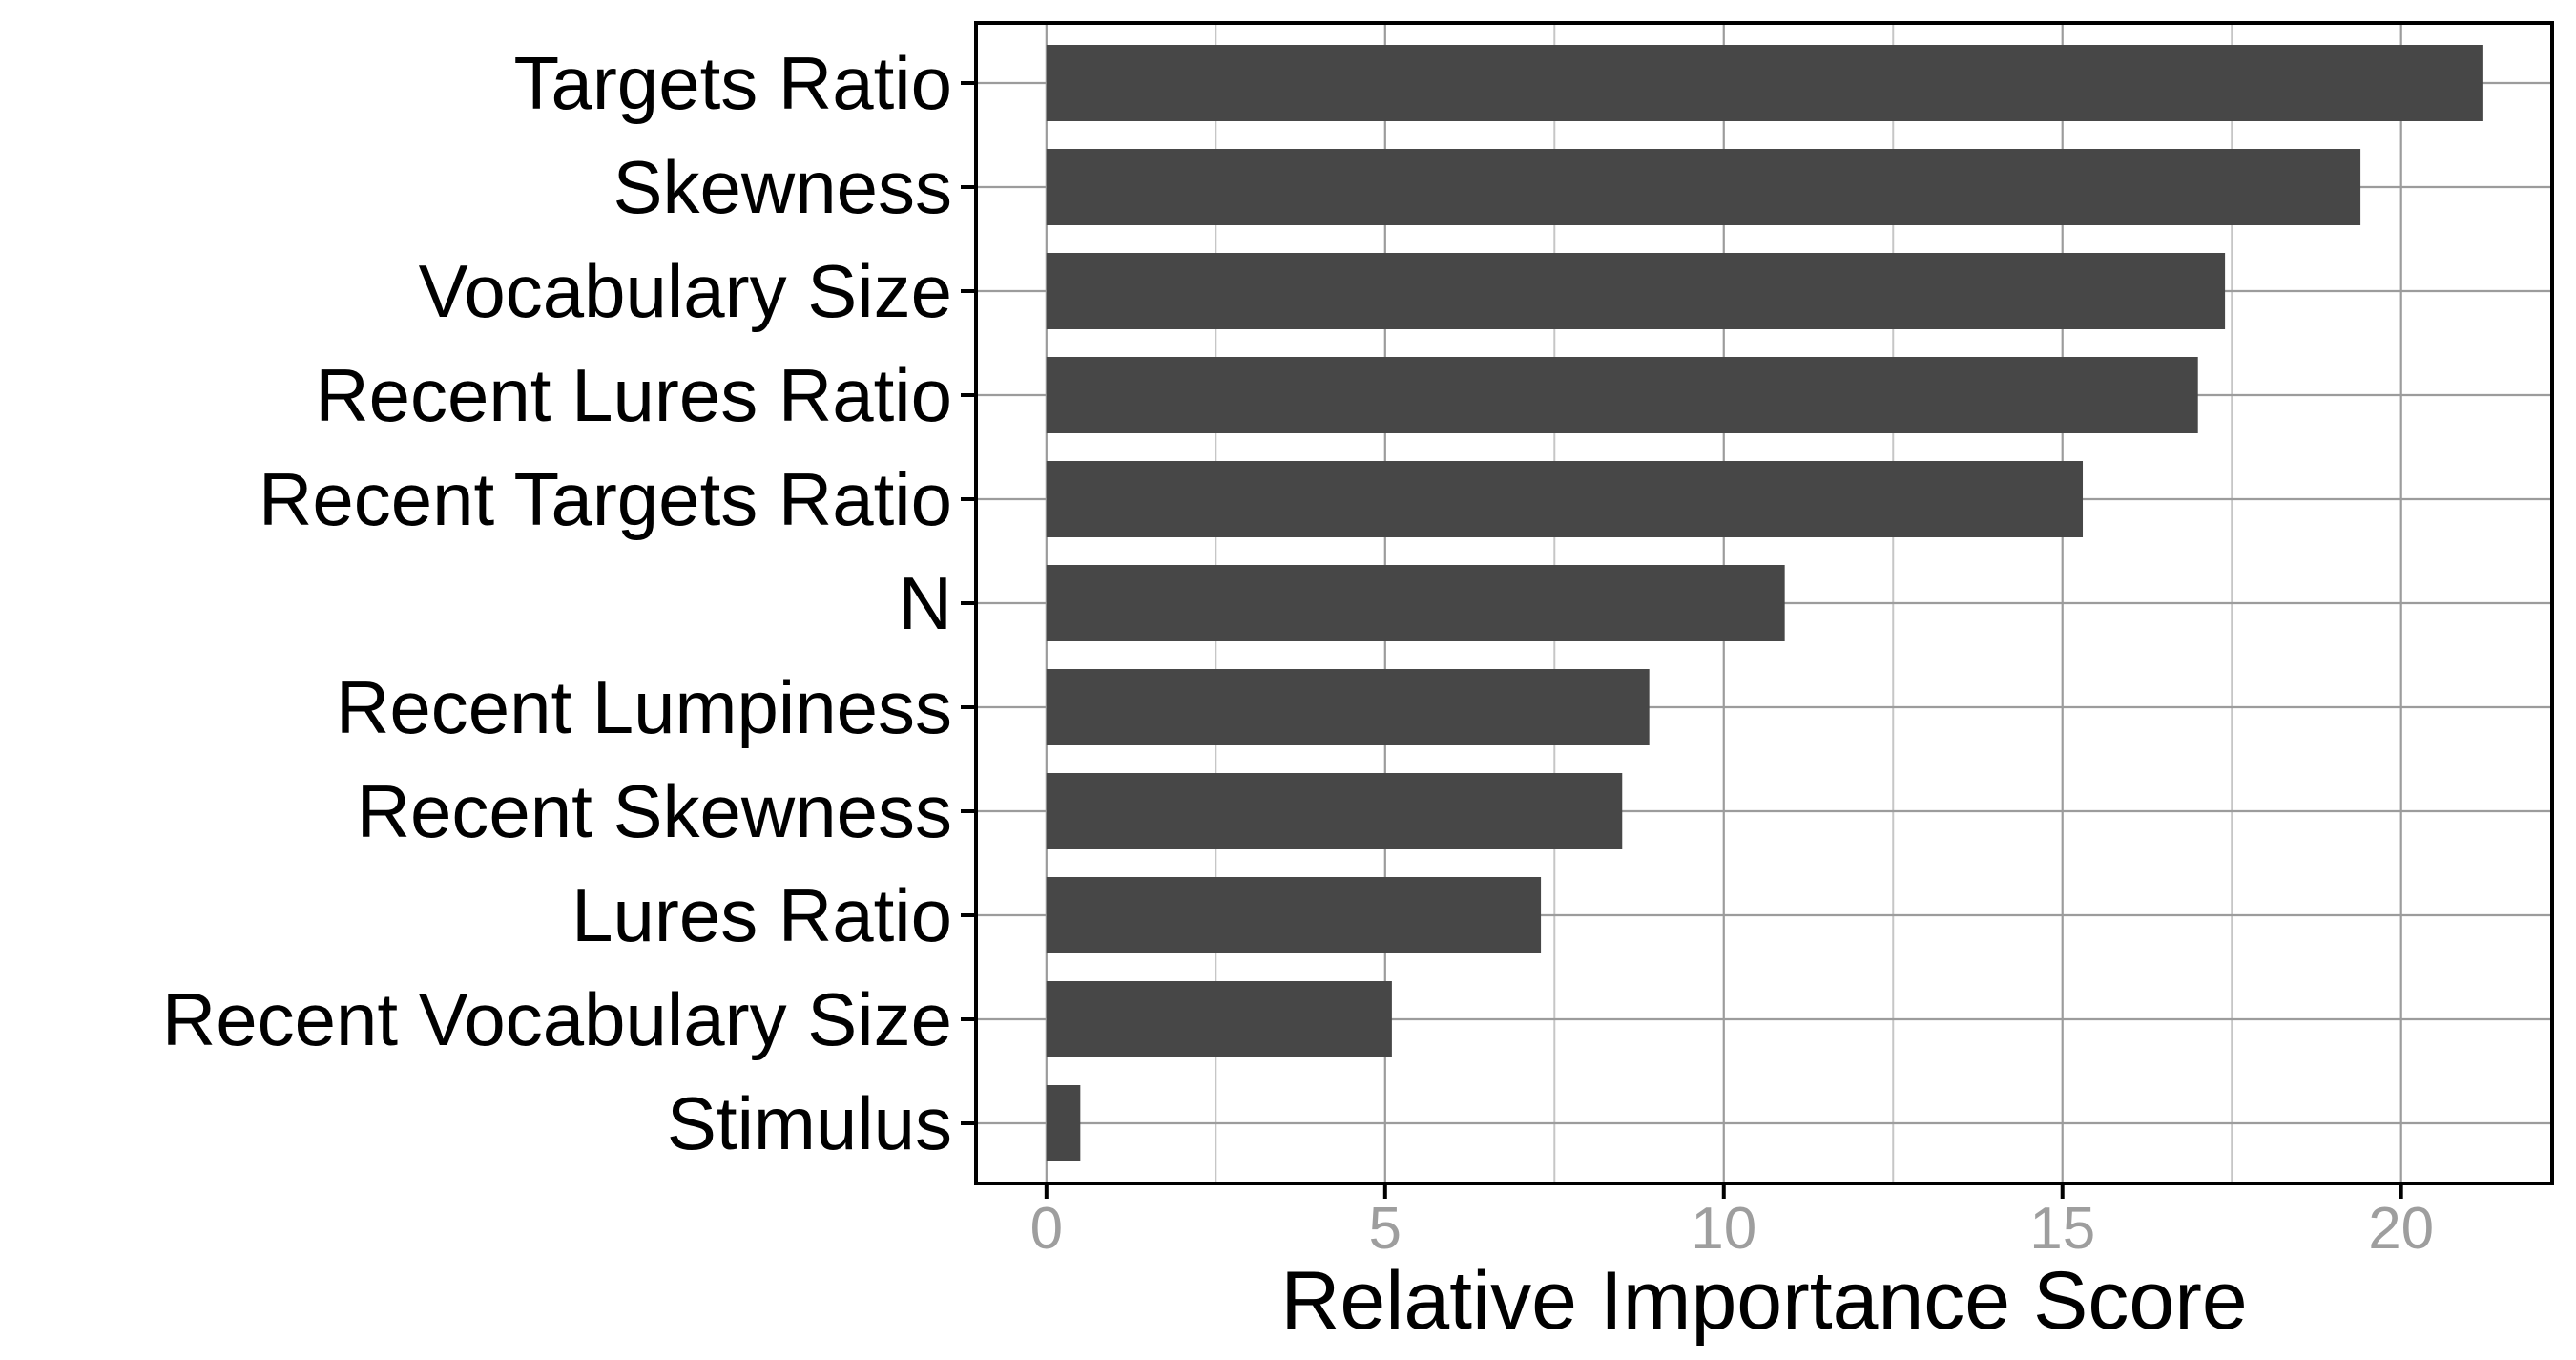 This screenshot has height=1360, width=2576. I want to click on bar-targets-ratio, so click(1764, 83).